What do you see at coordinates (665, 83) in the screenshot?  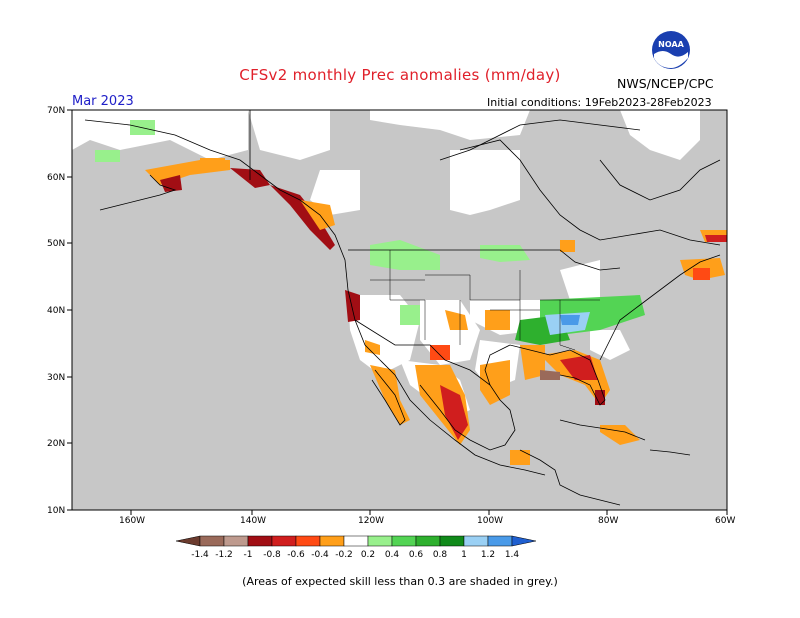 I see `agency-label: NWS/NCEP/CPC` at bounding box center [665, 83].